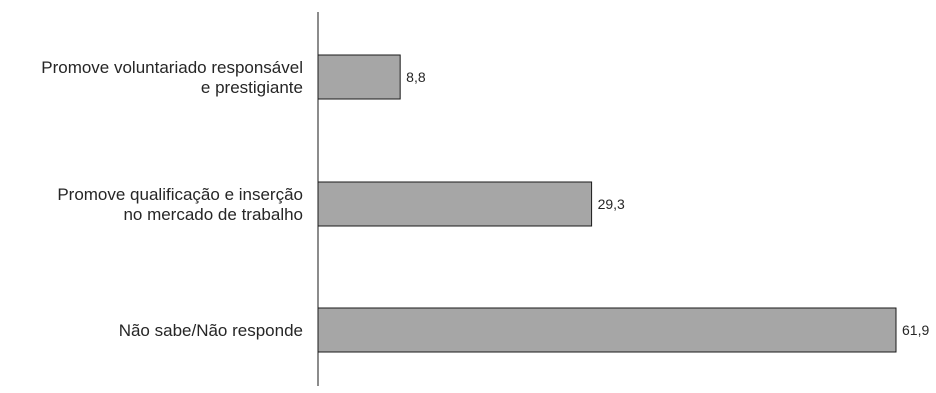  I want to click on data-label: 61,9, so click(915, 330).